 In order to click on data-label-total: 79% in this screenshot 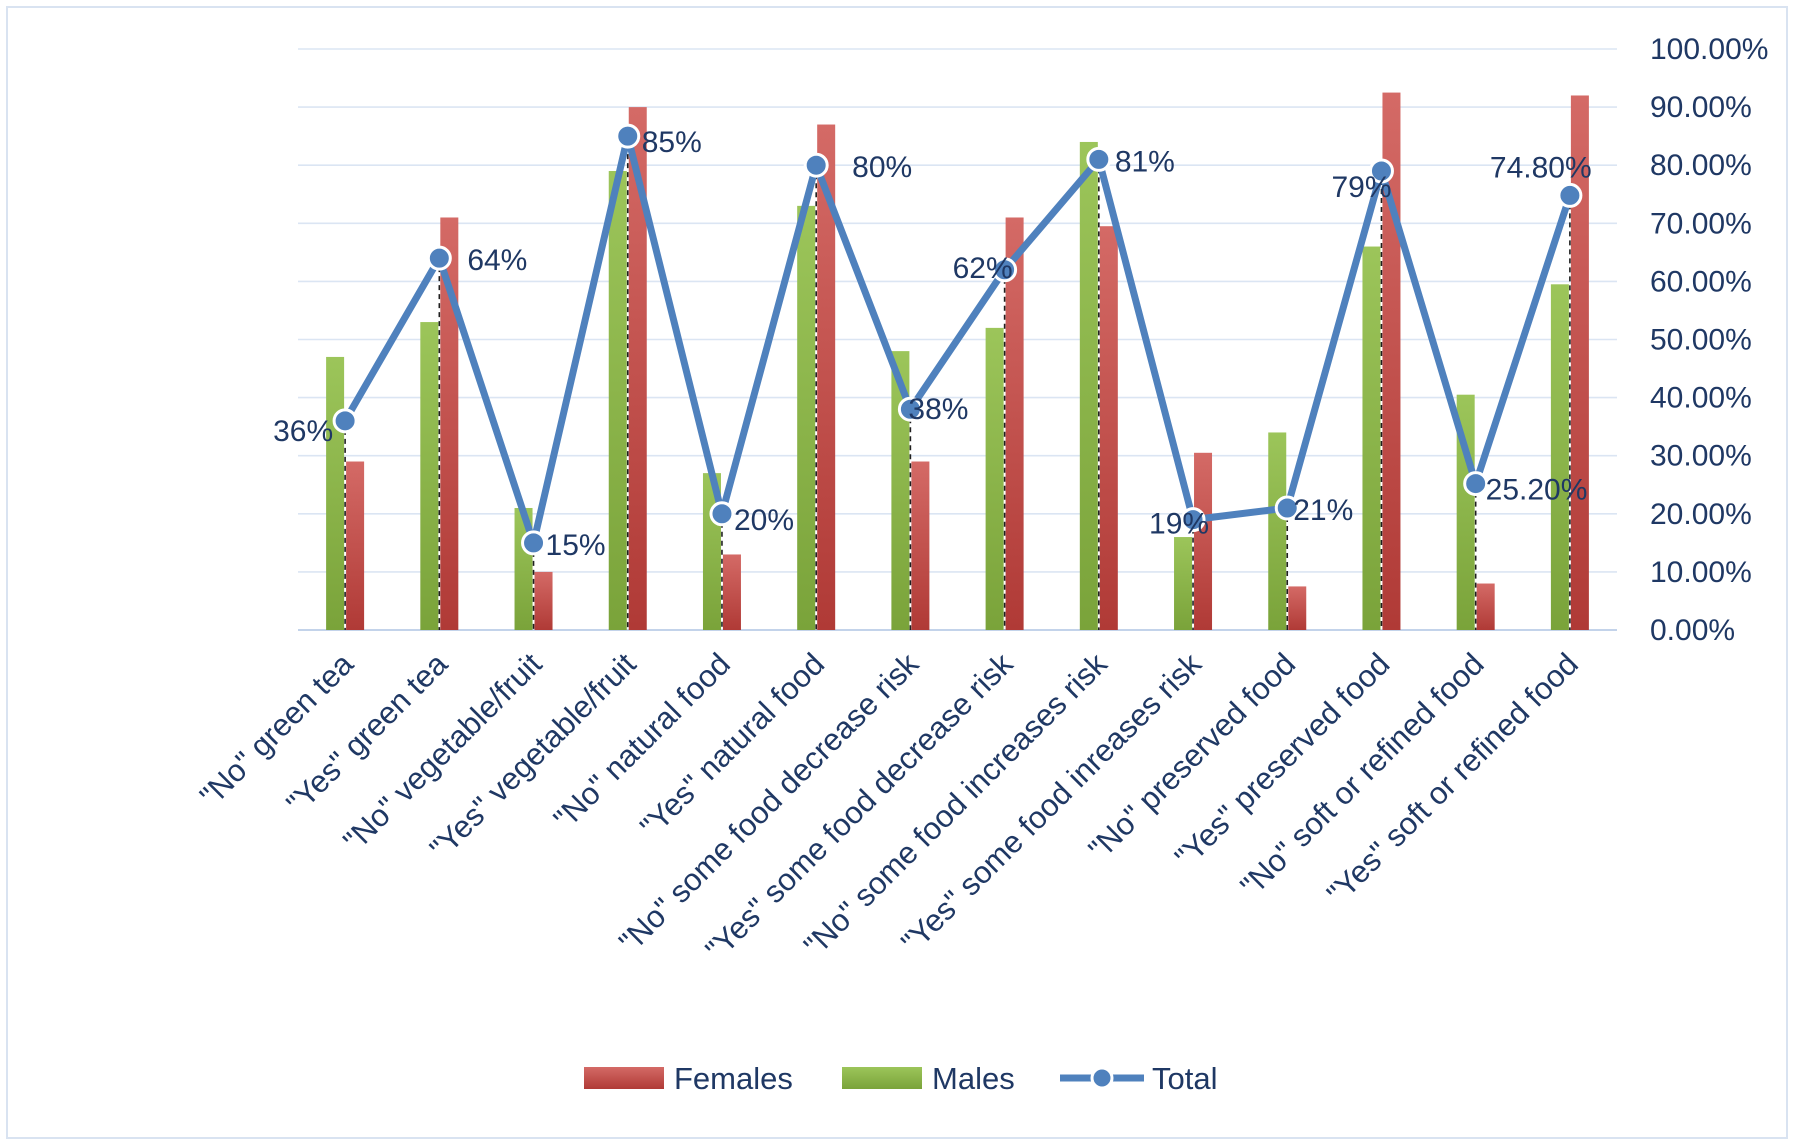, I will do `click(1361, 187)`.